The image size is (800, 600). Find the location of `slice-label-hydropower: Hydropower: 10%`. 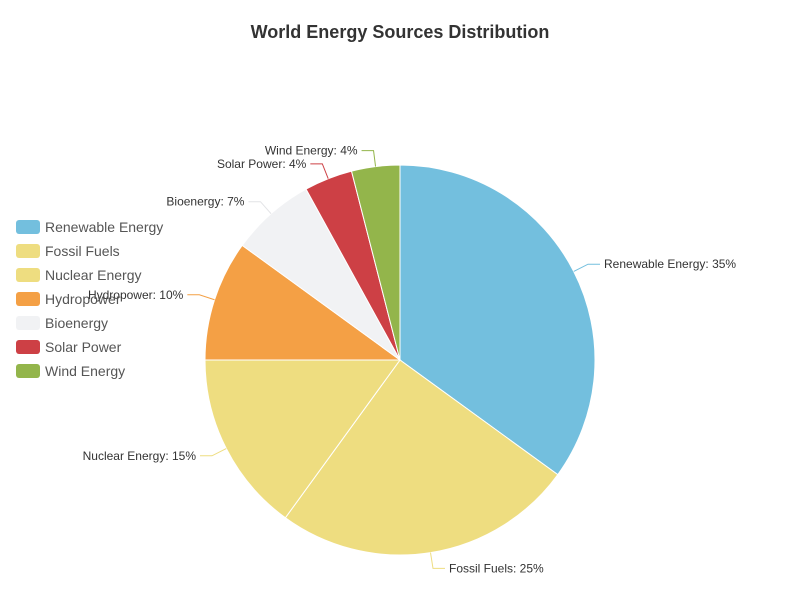

slice-label-hydropower: Hydropower: 10% is located at coordinates (136, 295).